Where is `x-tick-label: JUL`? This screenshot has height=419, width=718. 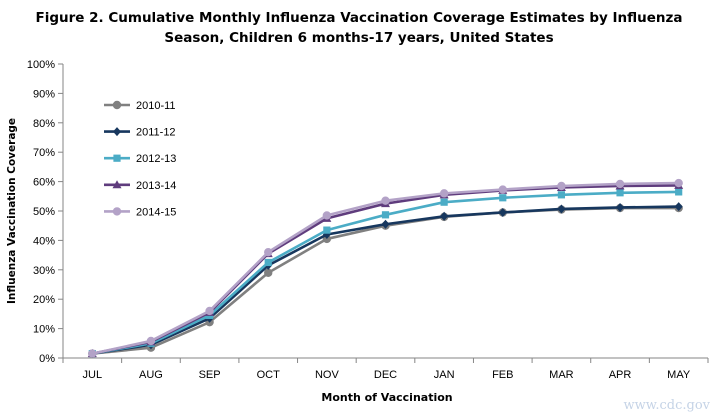
x-tick-label: JUL is located at coordinates (93, 375).